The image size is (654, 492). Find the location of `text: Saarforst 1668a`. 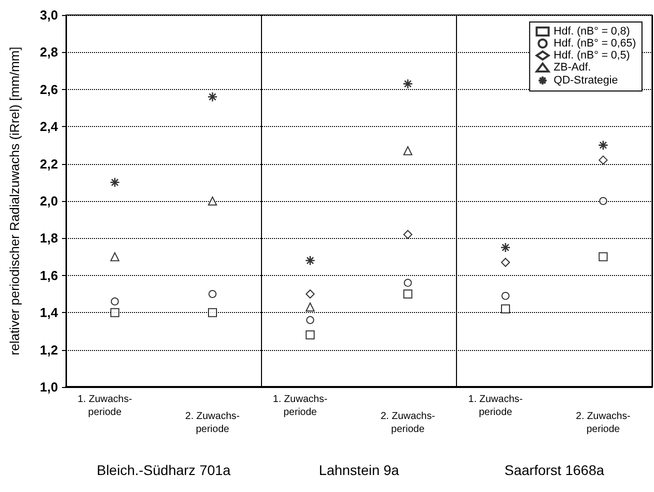

text: Saarforst 1668a is located at coordinates (554, 470).